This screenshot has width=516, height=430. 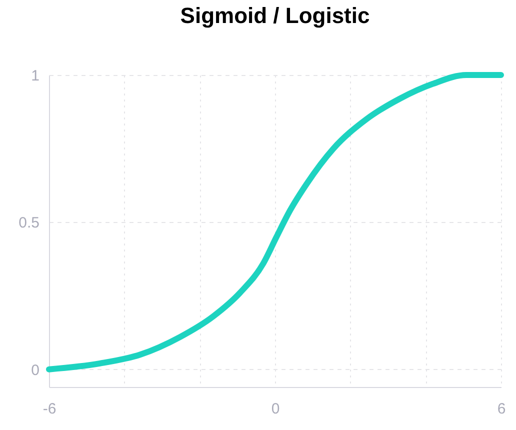 What do you see at coordinates (275, 409) in the screenshot?
I see `x-tick-label: 0` at bounding box center [275, 409].